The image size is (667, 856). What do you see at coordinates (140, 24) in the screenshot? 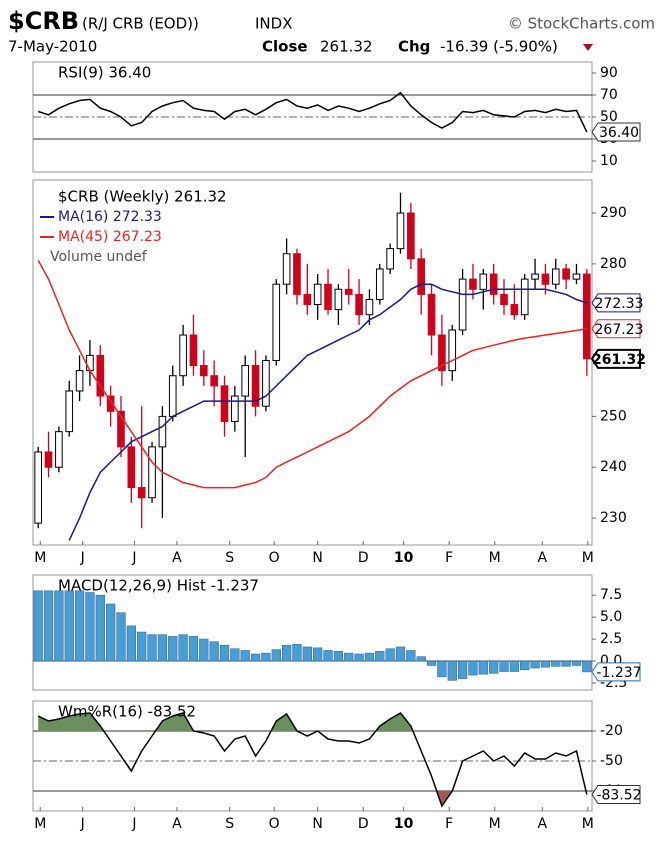
I see `subtitle: (R/J CRB (EOD))` at bounding box center [140, 24].